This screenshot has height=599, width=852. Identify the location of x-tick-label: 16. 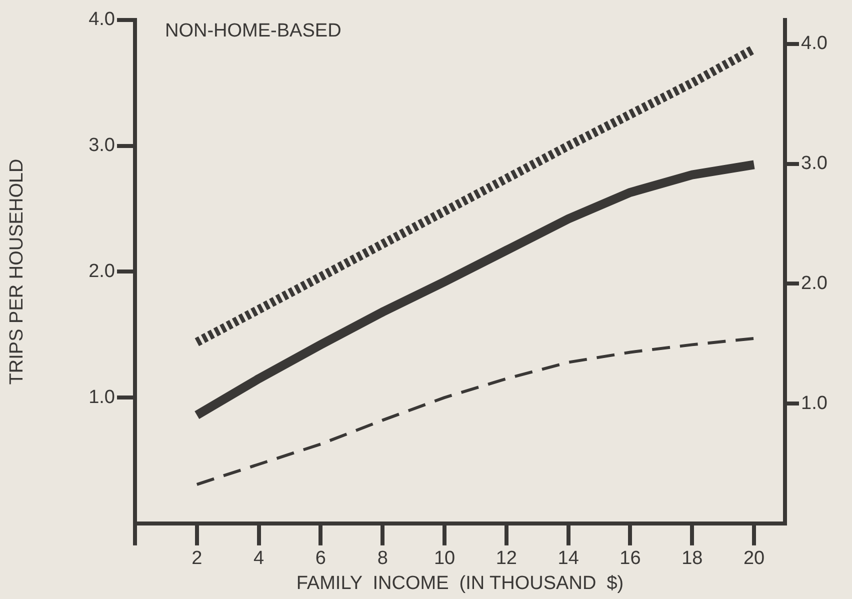
(630, 559).